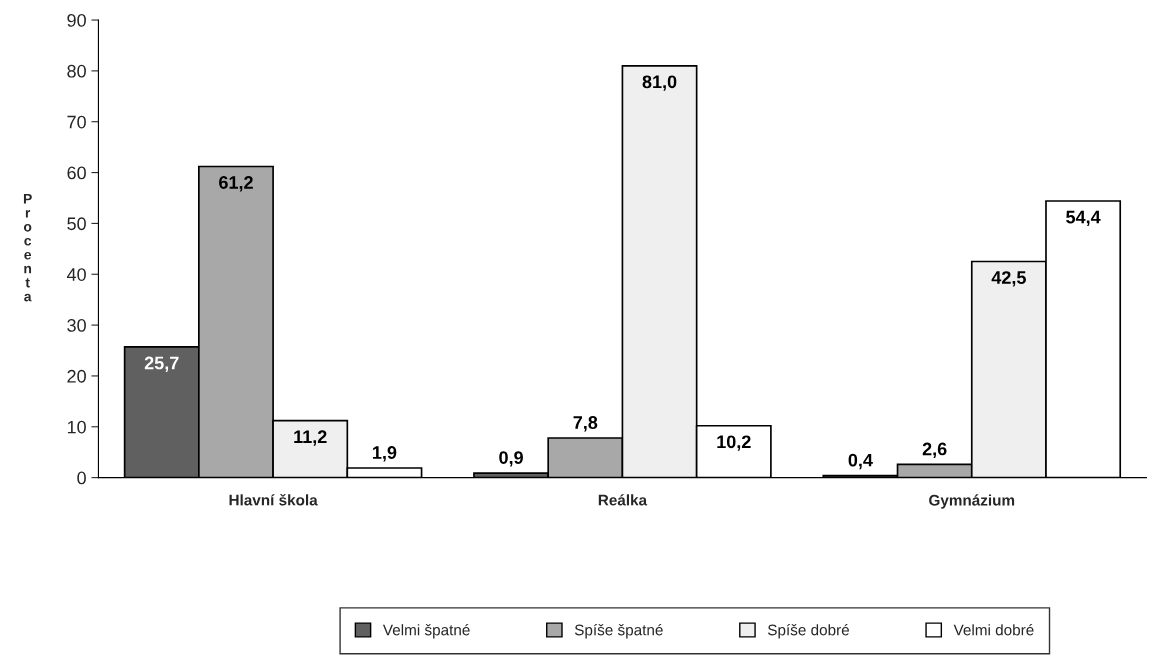  What do you see at coordinates (76, 71) in the screenshot?
I see `y-tick-label: 80` at bounding box center [76, 71].